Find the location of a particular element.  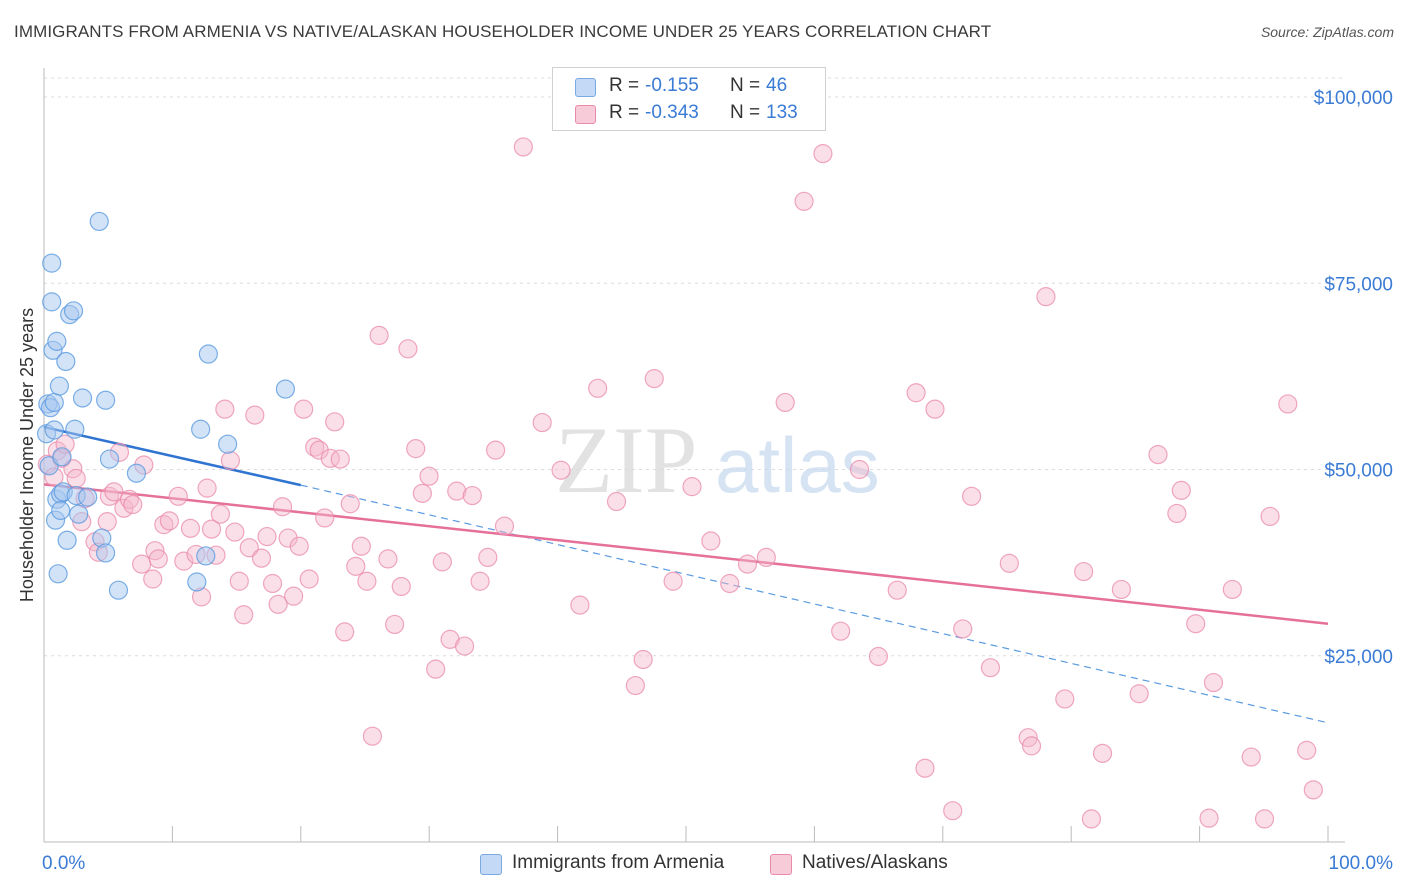

x-tick-label-min: 0.0% is located at coordinates (63, 863).